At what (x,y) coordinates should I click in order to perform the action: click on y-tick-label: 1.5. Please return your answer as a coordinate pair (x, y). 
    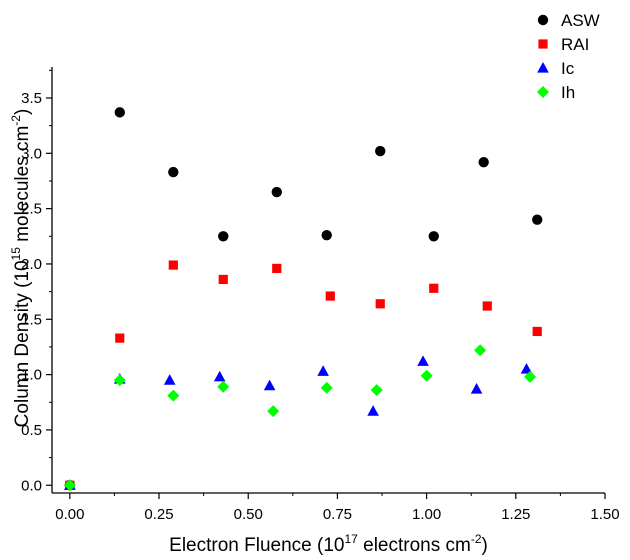
    Looking at the image, I should click on (31, 319).